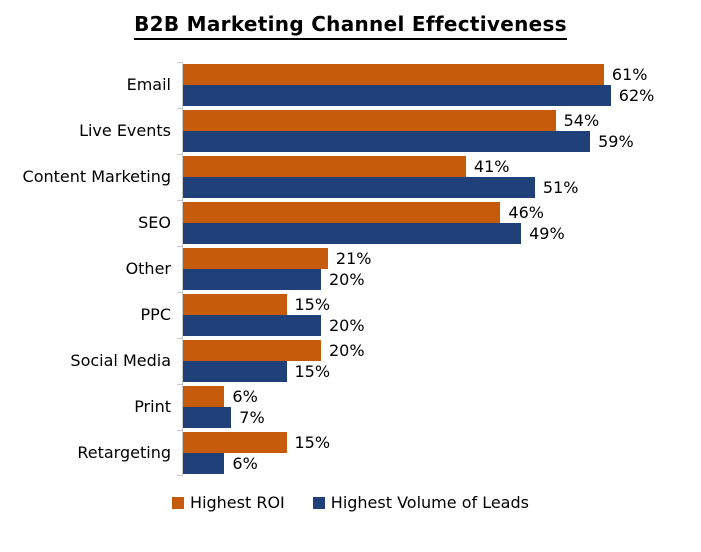 This screenshot has height=552, width=701. I want to click on plot-cell: 54% 59%, so click(439, 131).